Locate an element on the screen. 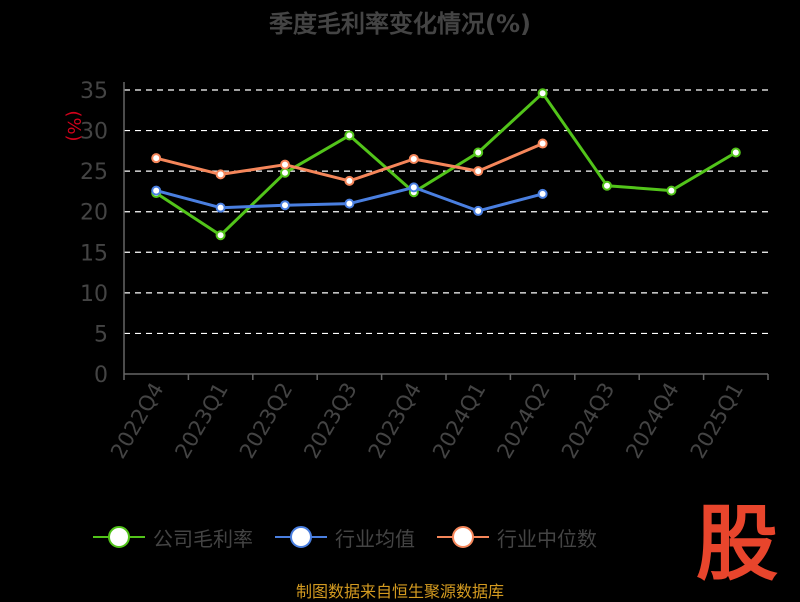 This screenshot has height=602, width=800. y-axis-label: (%) is located at coordinates (73, 125).